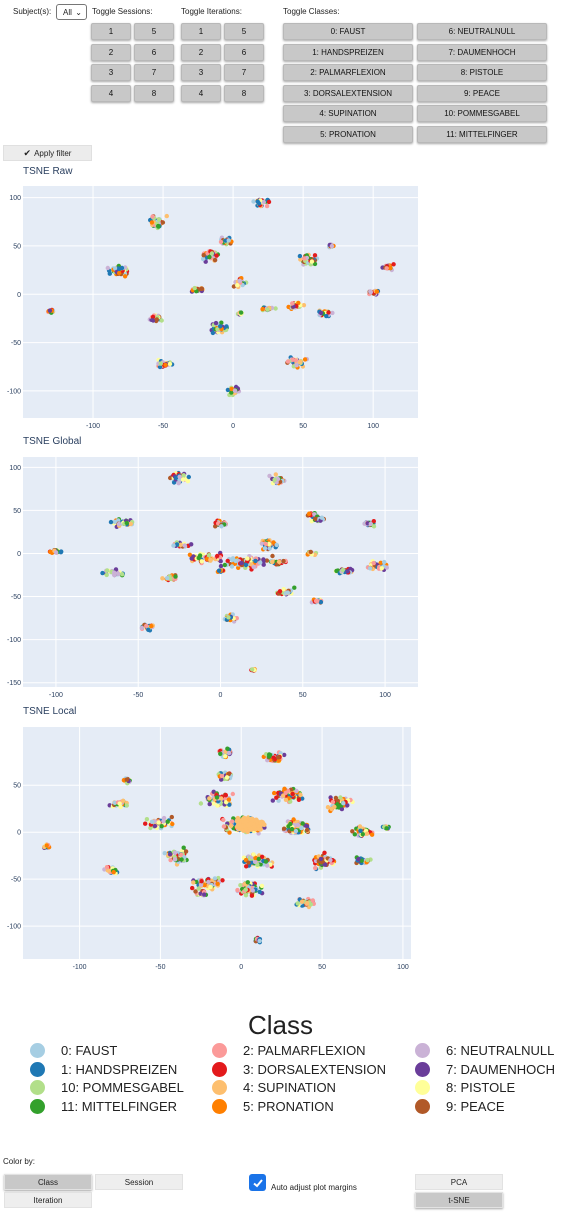  I want to click on class-toggle-4: 2: PALMARFLEXION, so click(348, 72).